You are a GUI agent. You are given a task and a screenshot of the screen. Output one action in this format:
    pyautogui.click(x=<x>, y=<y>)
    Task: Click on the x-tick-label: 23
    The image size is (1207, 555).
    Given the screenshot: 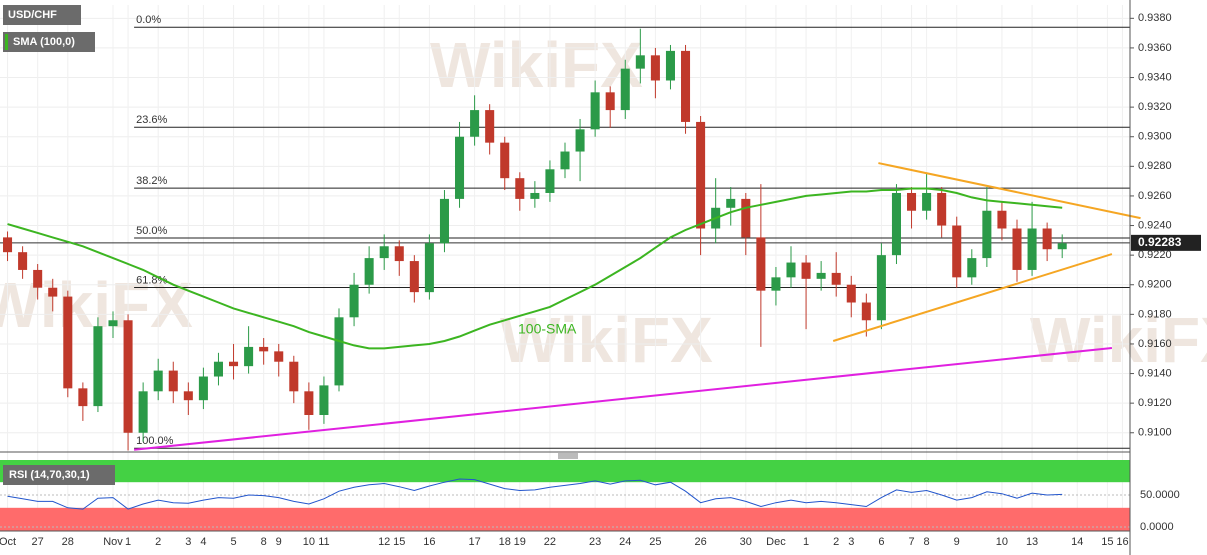 What is the action you would take?
    pyautogui.click(x=595, y=542)
    